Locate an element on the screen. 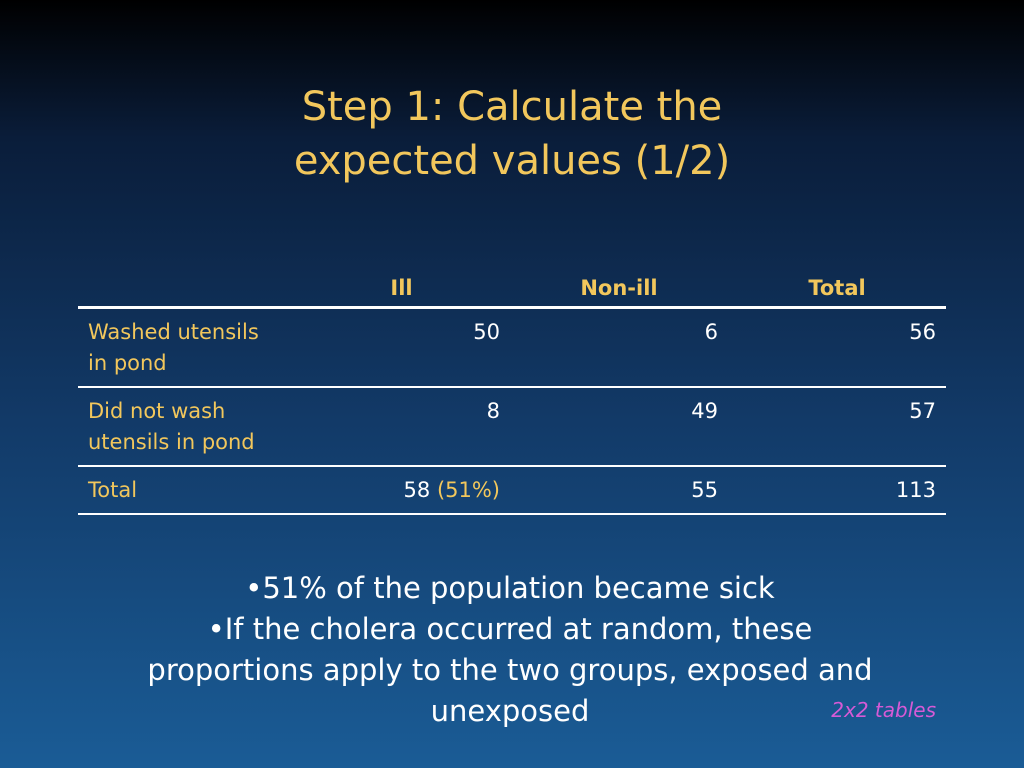 This screenshot has height=768, width=1024. row-label: Total is located at coordinates (185, 490).